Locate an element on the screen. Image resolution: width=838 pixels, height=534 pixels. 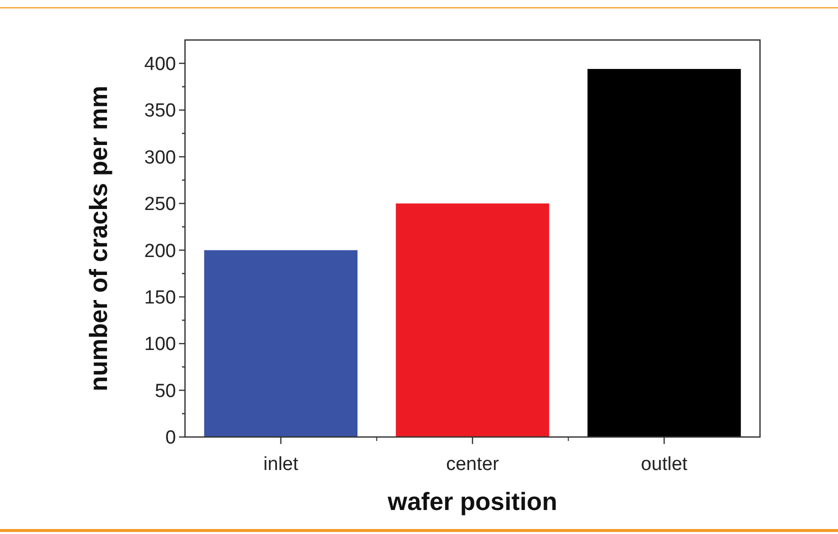
y-tick-label: 200 is located at coordinates (160, 251).